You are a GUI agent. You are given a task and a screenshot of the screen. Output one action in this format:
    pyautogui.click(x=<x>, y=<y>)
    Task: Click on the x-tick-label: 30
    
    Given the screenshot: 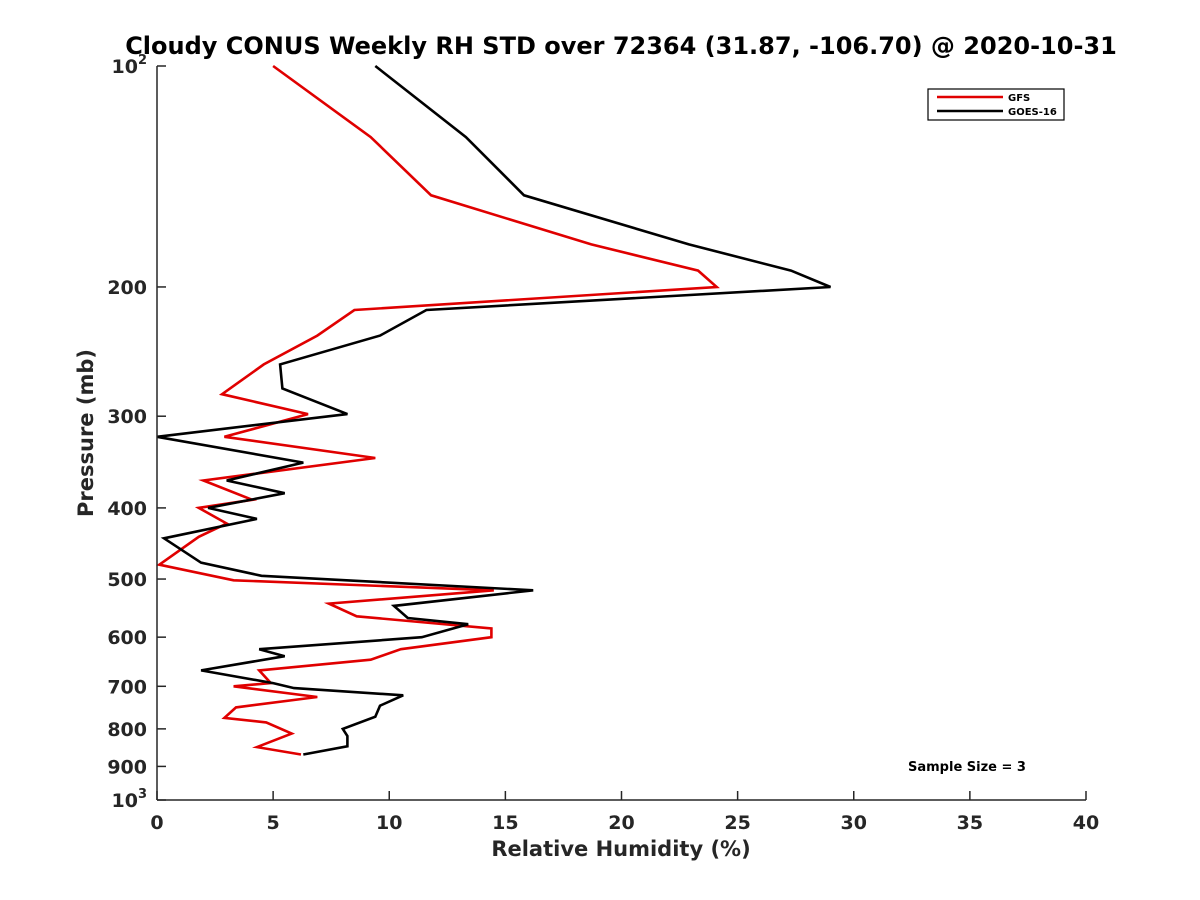 What is the action you would take?
    pyautogui.click(x=854, y=823)
    